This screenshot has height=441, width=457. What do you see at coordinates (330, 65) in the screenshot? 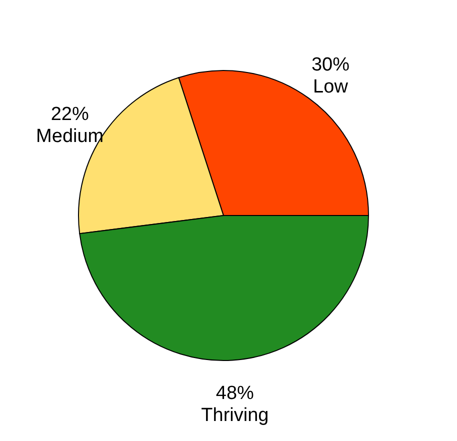
I see `data-label: 30%` at bounding box center [330, 65].